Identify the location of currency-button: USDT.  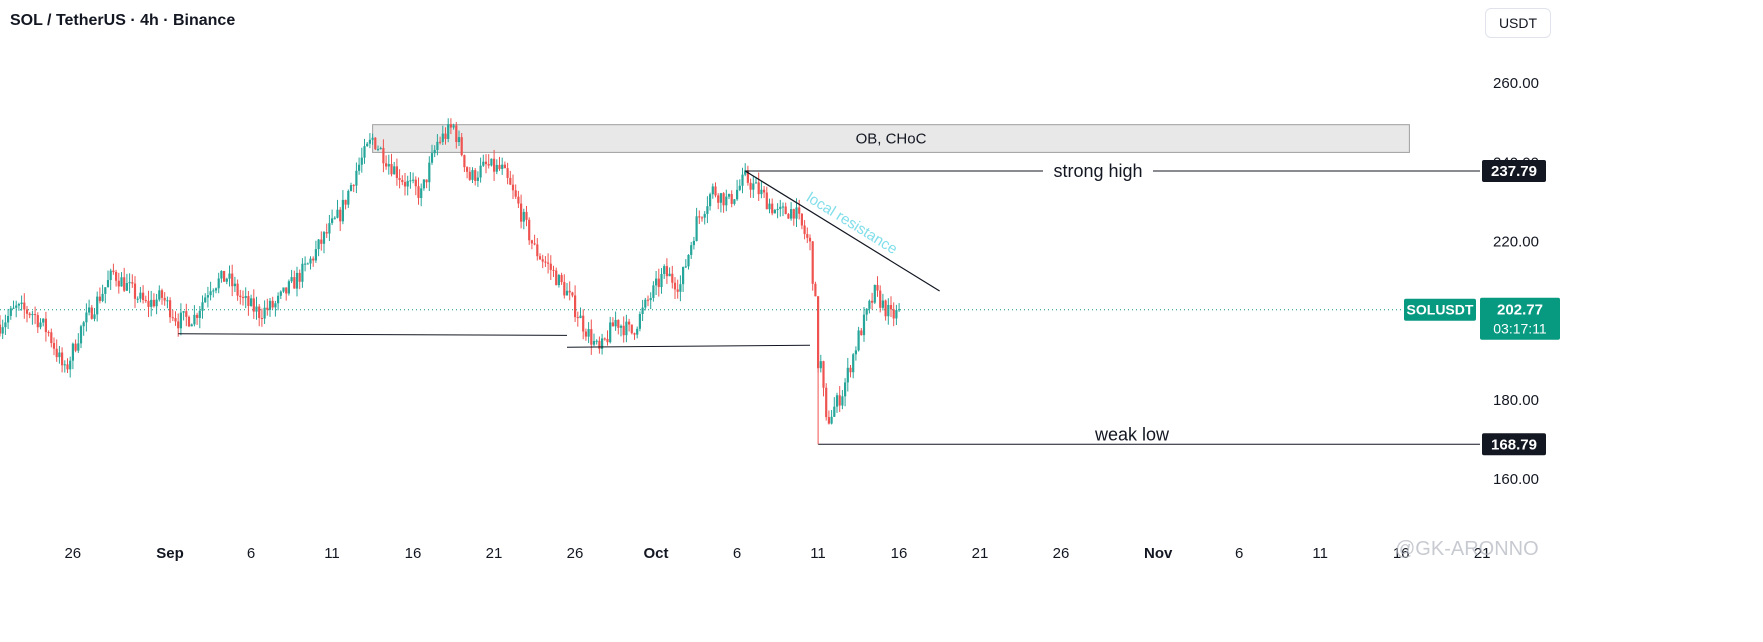
(1518, 23).